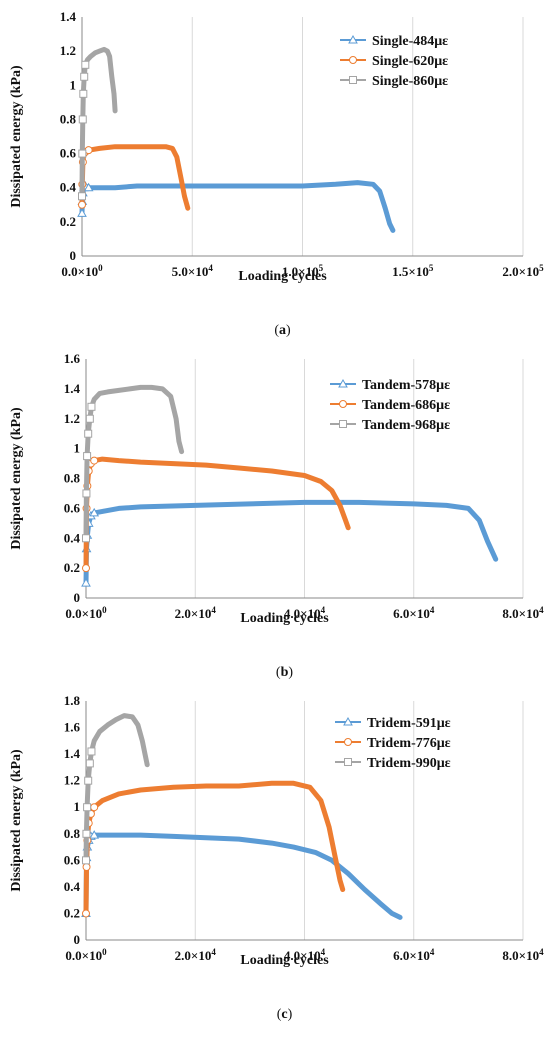 Image resolution: width=550 pixels, height=1042 pixels. What do you see at coordinates (133, 463) in the screenshot?
I see `series-Tandem-968με` at bounding box center [133, 463].